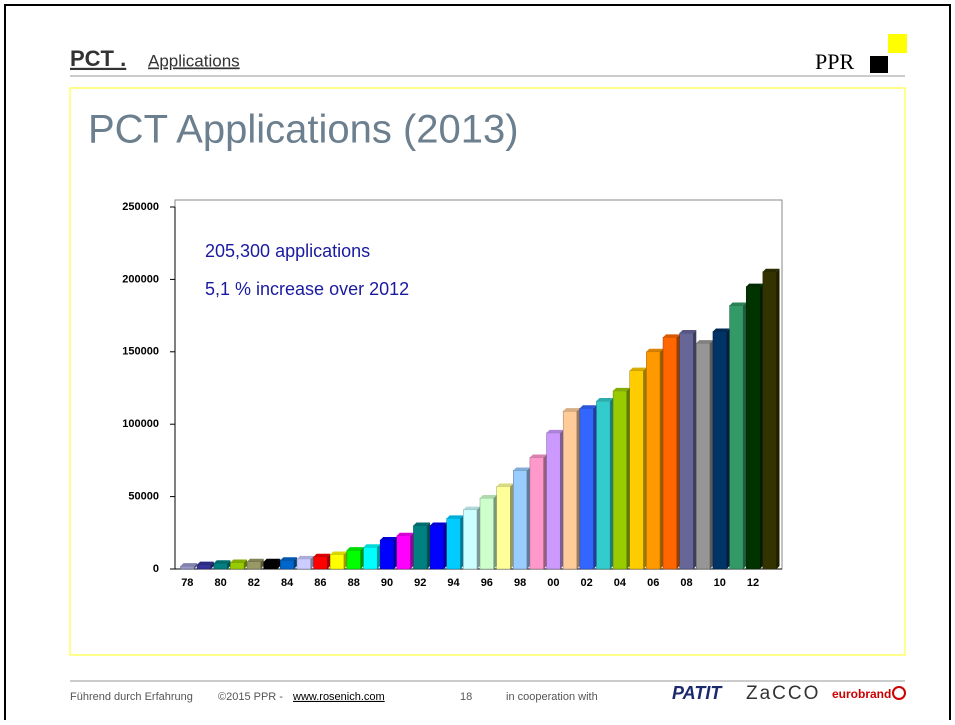  Describe the element at coordinates (420, 583) in the screenshot. I see `x-tick-label: 92` at that location.